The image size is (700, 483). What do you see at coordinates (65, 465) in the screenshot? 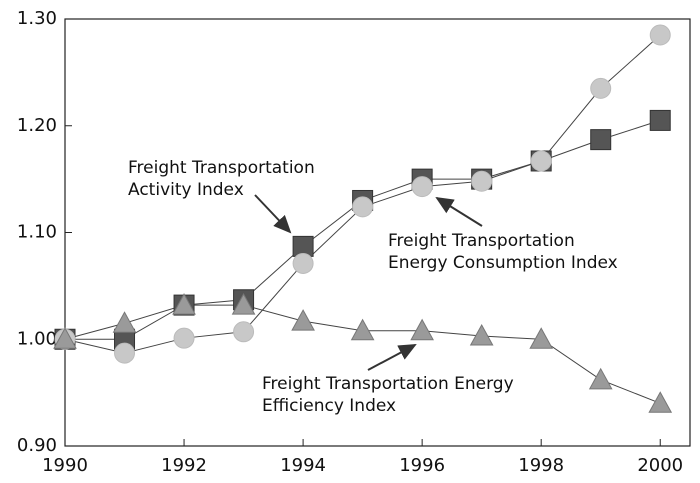
I see `x-tick-label: 1990` at bounding box center [65, 465].